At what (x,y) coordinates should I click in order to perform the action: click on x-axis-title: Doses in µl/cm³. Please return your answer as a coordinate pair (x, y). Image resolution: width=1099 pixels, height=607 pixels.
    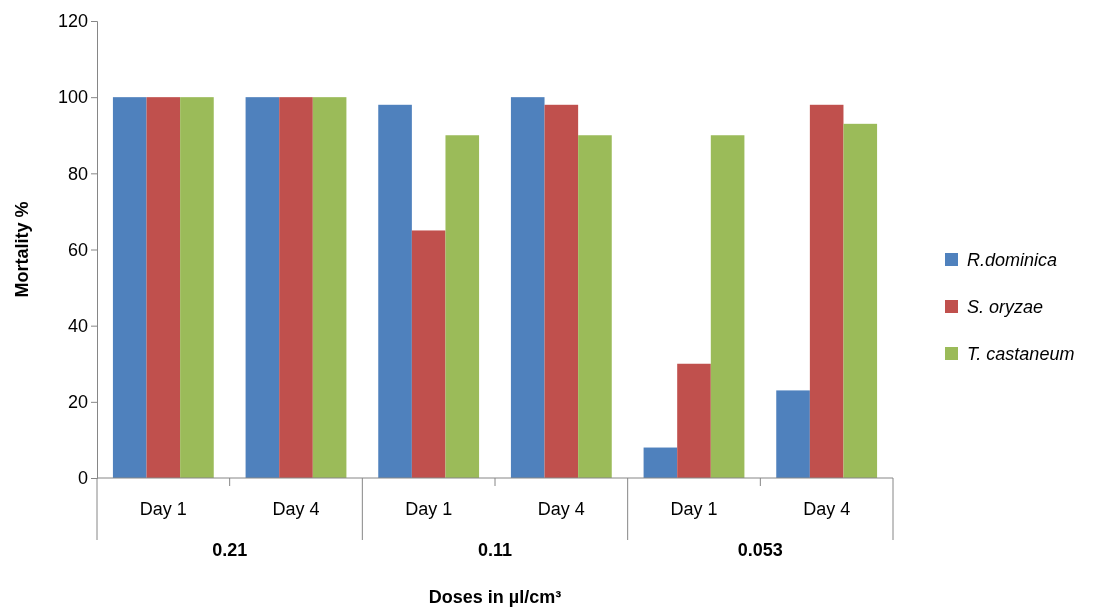
    Looking at the image, I should click on (495, 597).